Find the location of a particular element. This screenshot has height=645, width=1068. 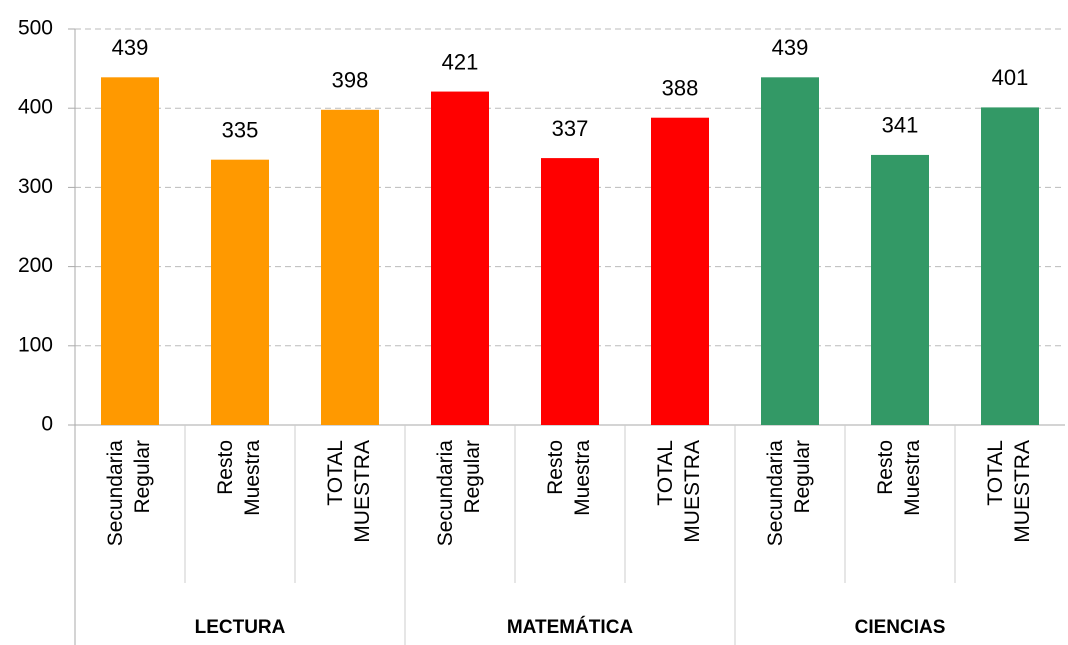

y-tick-label: 0 is located at coordinates (47, 424).